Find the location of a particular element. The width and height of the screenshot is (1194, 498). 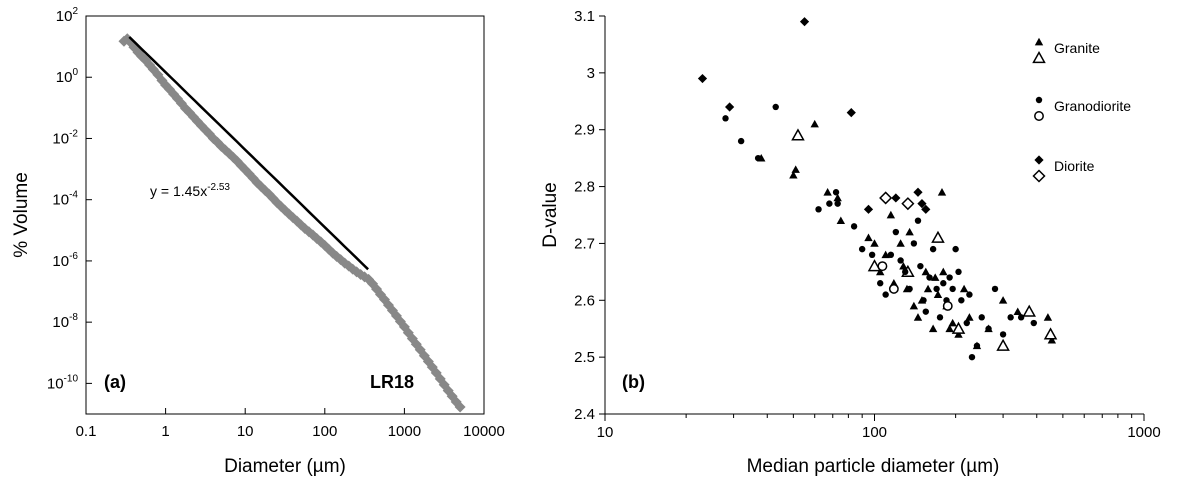

panel-b-y-ticks: 2.4 2.5 2.6 2.7 2.8 2.9 3 3.1 is located at coordinates (589, 215).